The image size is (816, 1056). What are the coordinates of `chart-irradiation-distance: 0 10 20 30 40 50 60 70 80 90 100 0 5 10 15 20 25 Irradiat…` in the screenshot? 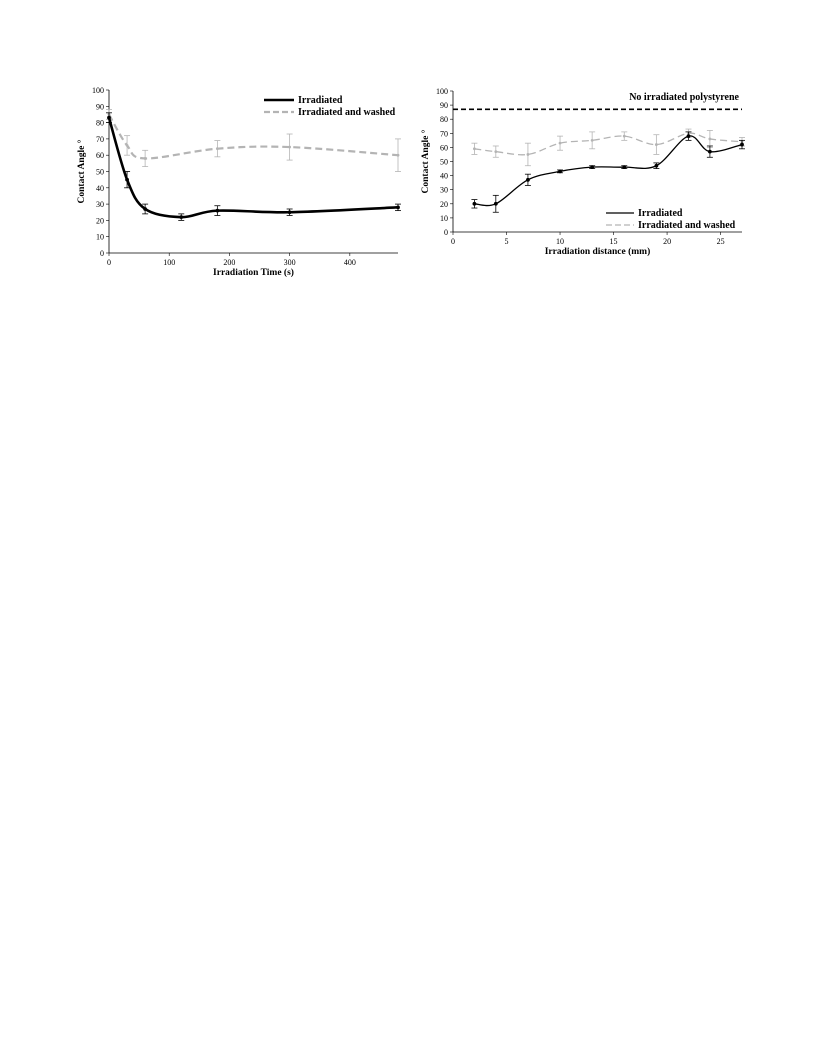 It's located at (582, 172).